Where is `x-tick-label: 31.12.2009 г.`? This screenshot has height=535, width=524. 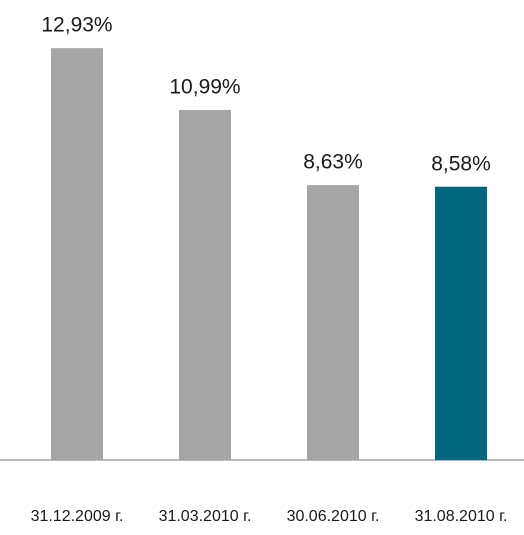
x-tick-label: 31.12.2009 г. is located at coordinates (77, 516).